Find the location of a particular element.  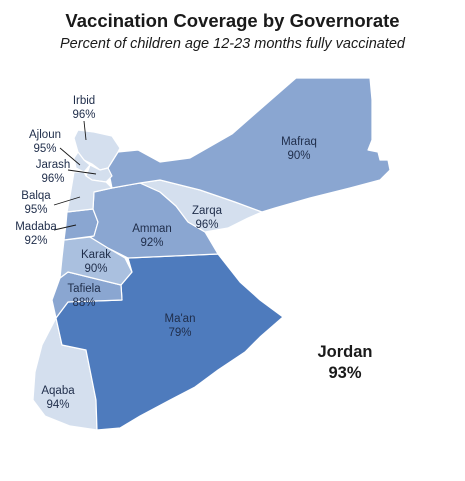

national-name: Jordan is located at coordinates (345, 352).